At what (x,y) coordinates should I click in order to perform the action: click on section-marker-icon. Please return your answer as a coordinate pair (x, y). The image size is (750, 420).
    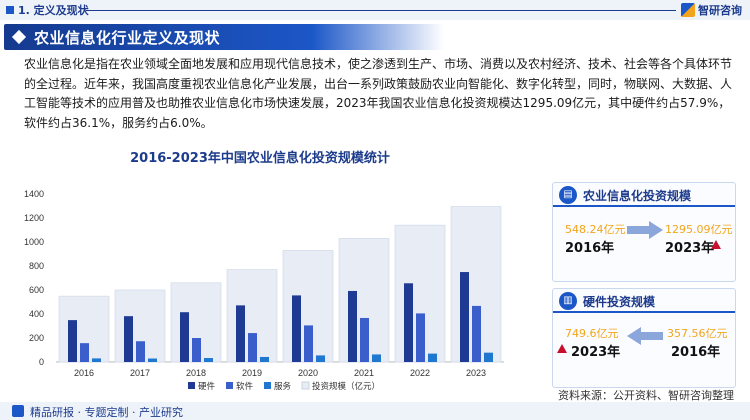
    Looking at the image, I should click on (10, 10).